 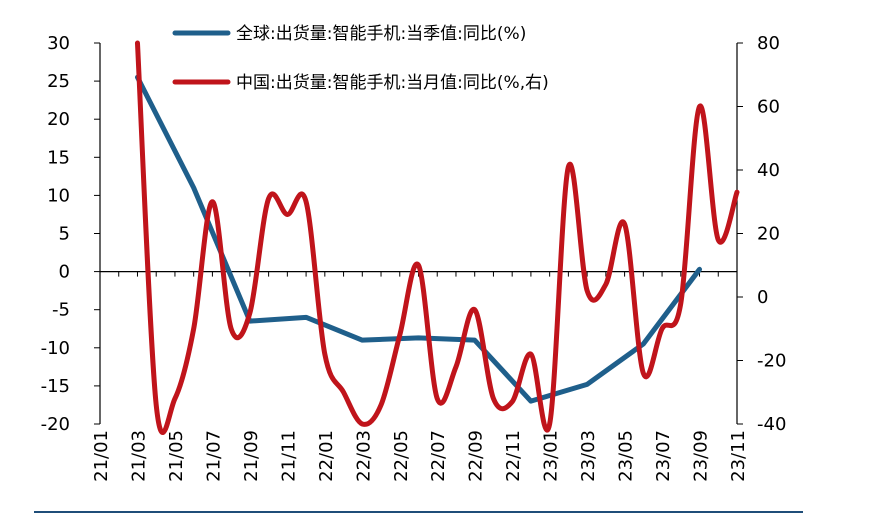 What do you see at coordinates (251, 456) in the screenshot?
I see `x-tick-label: 21/09` at bounding box center [251, 456].